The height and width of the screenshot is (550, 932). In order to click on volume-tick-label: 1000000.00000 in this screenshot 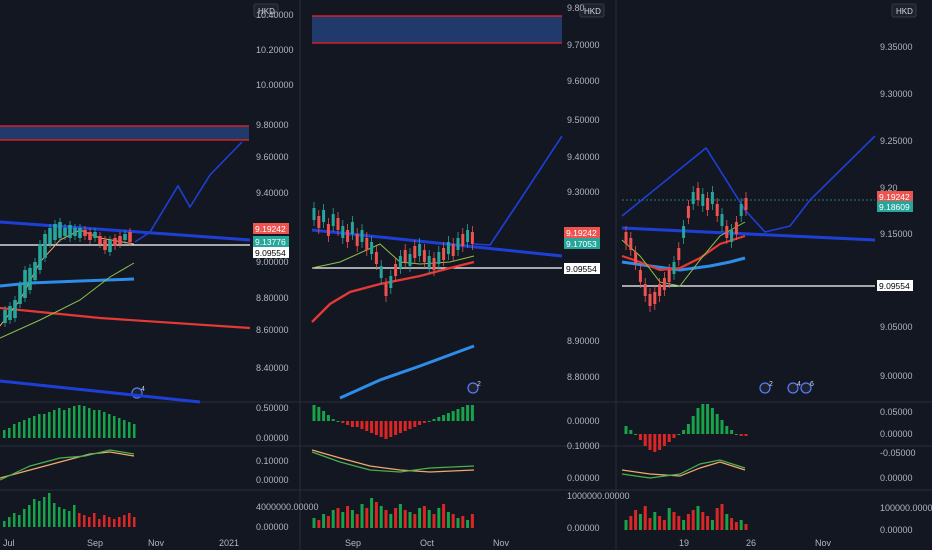, I will do `click(598, 496)`.